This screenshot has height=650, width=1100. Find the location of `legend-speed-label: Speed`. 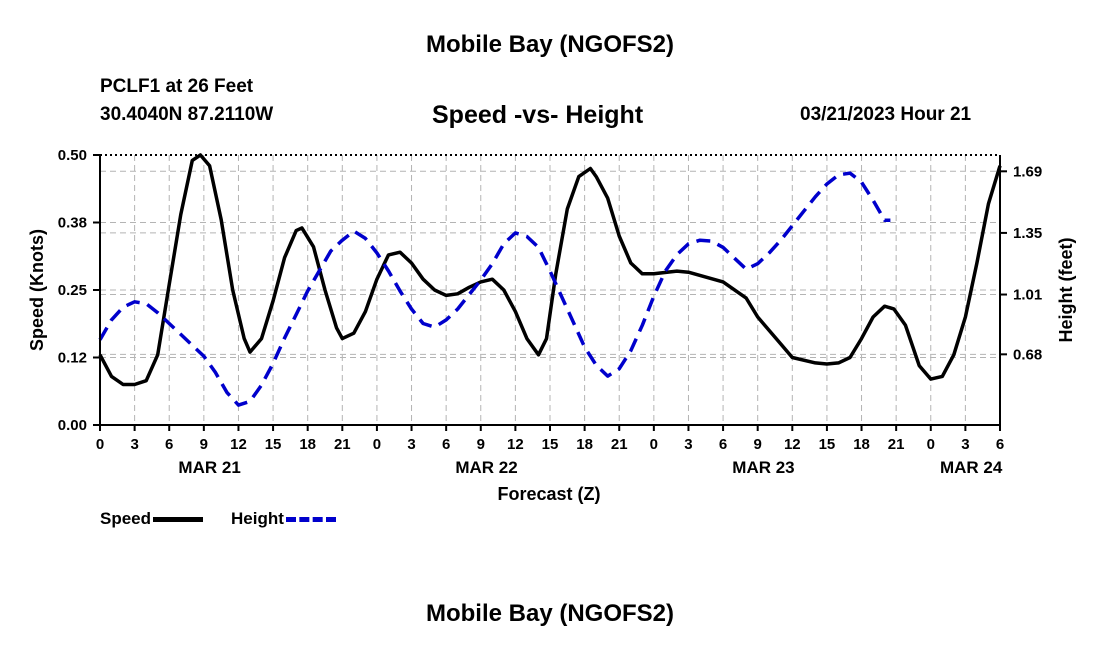

legend-speed-label: Speed is located at coordinates (126, 518).